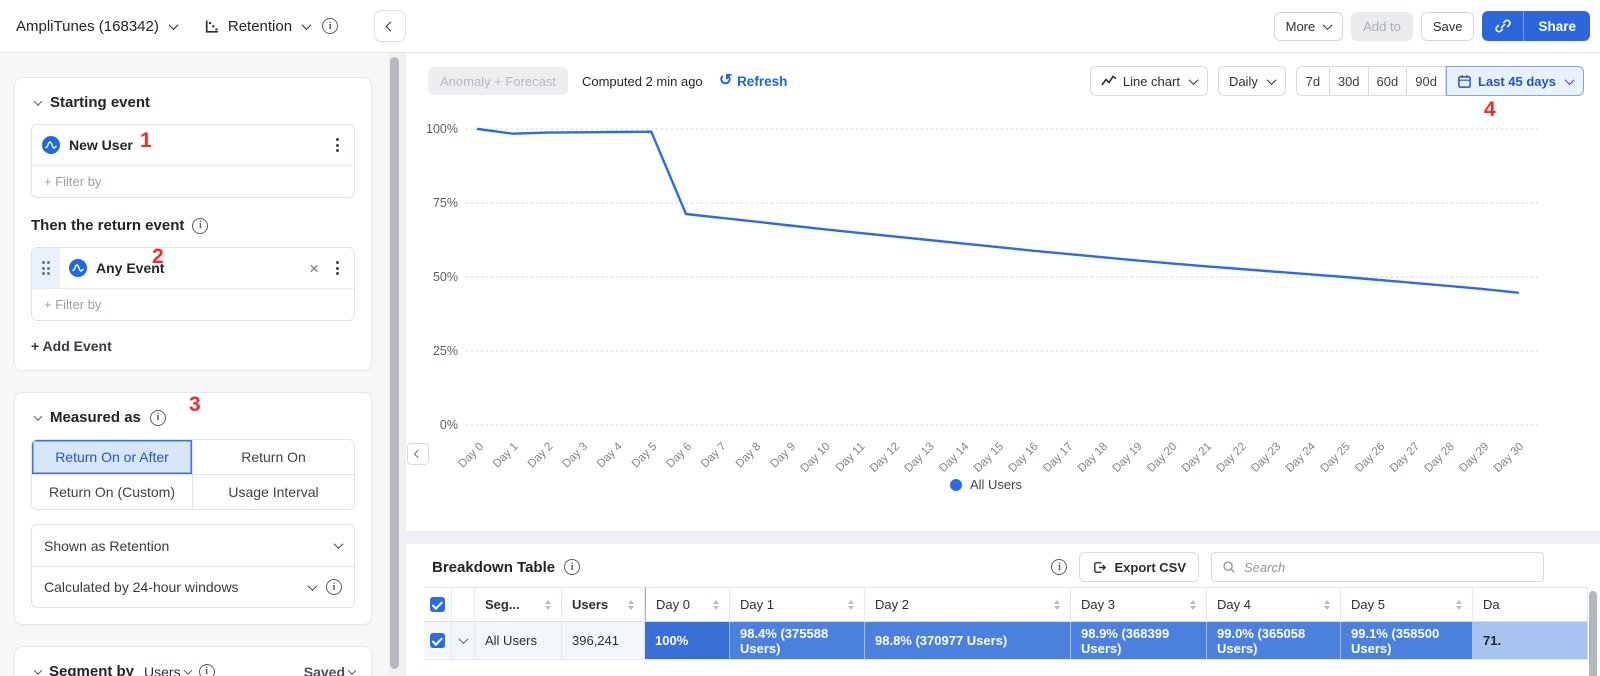 The height and width of the screenshot is (676, 1600). What do you see at coordinates (1349, 81) in the screenshot?
I see `range-preset-30d: 30d` at bounding box center [1349, 81].